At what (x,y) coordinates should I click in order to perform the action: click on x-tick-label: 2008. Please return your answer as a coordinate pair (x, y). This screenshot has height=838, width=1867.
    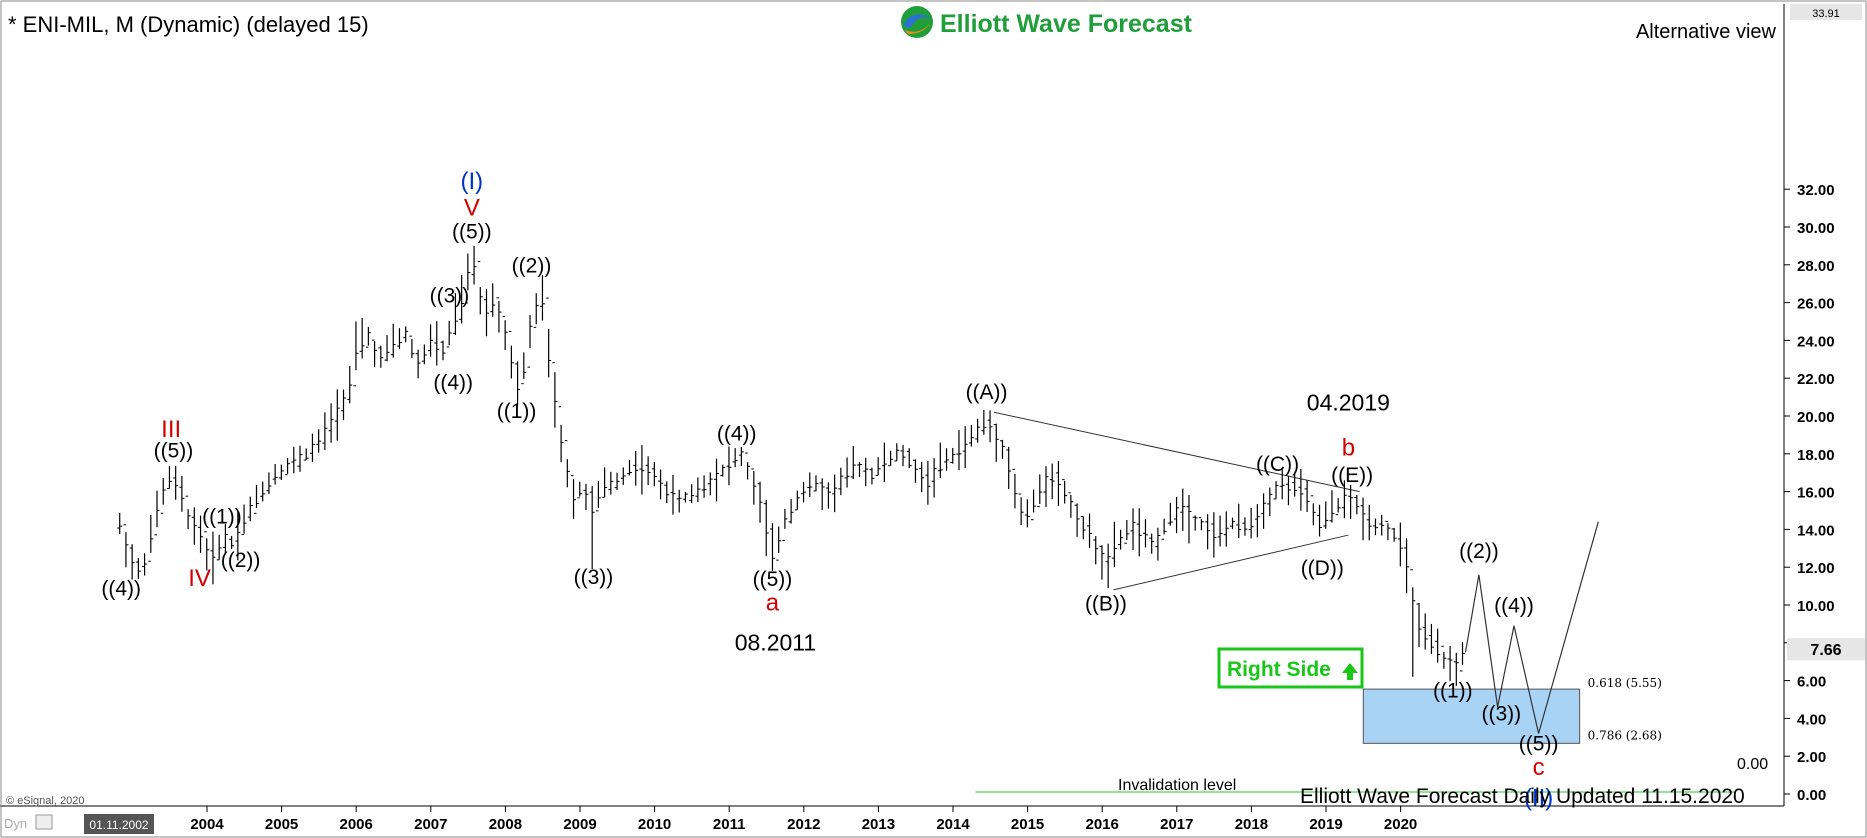
    Looking at the image, I should click on (505, 824).